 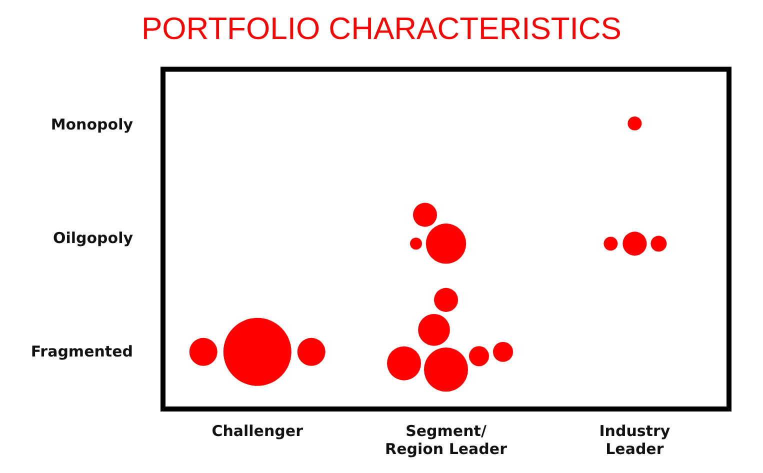 I want to click on chart-title: PORTFOLIO CHARACTERISTICS, so click(x=382, y=28).